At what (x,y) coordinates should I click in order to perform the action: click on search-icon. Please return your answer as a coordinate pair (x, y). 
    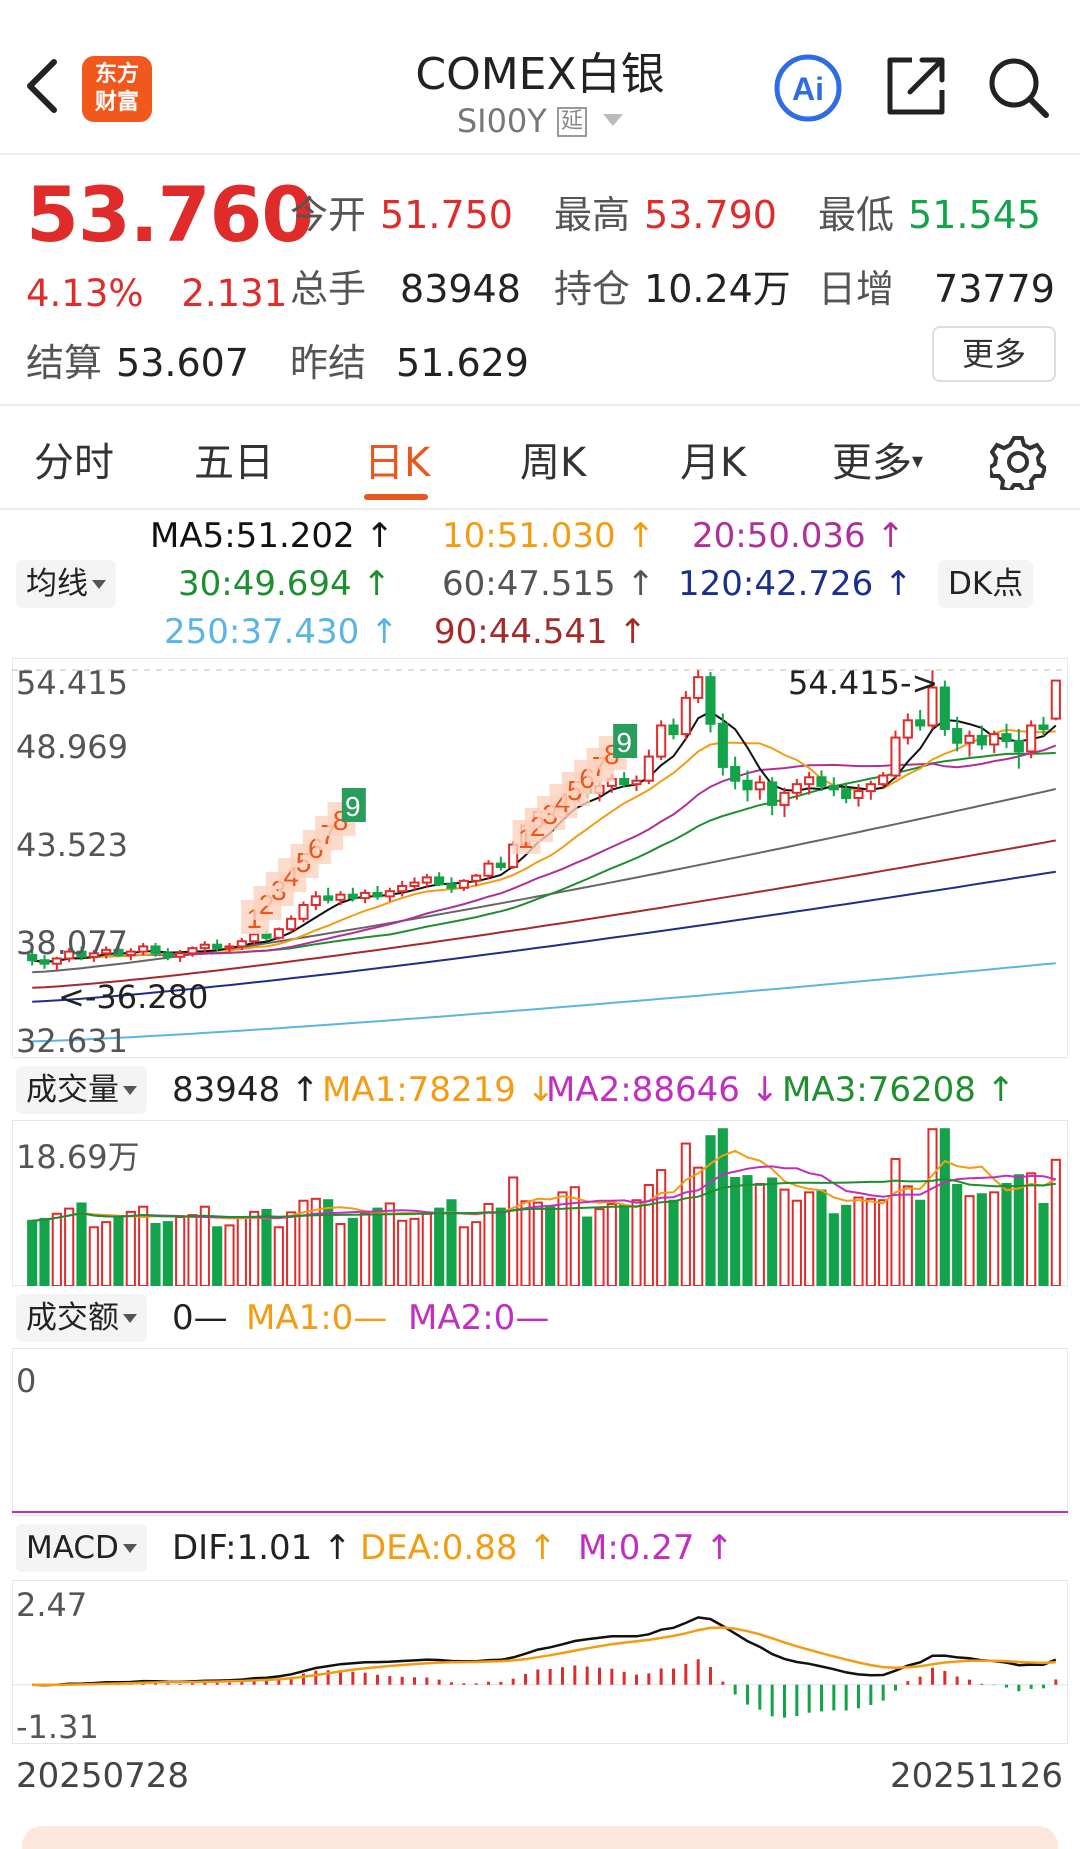
    Looking at the image, I should click on (1018, 87).